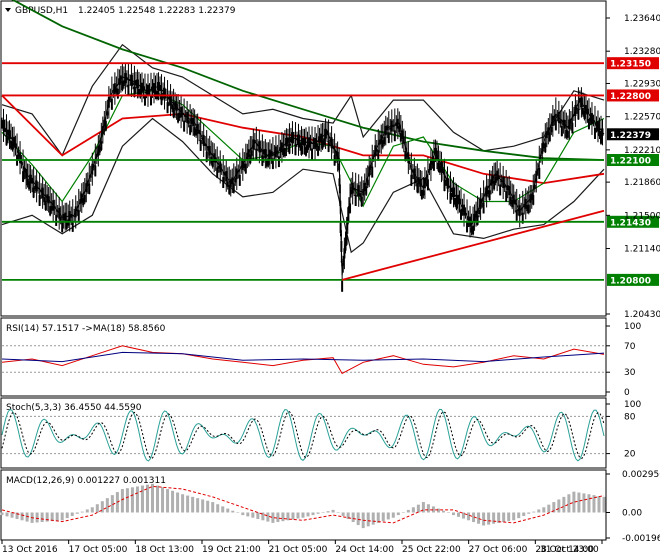  Describe the element at coordinates (157, 11) in the screenshot. I see `ohlc-label: 1.22405 1.22548 1.22283 1.22379` at that location.